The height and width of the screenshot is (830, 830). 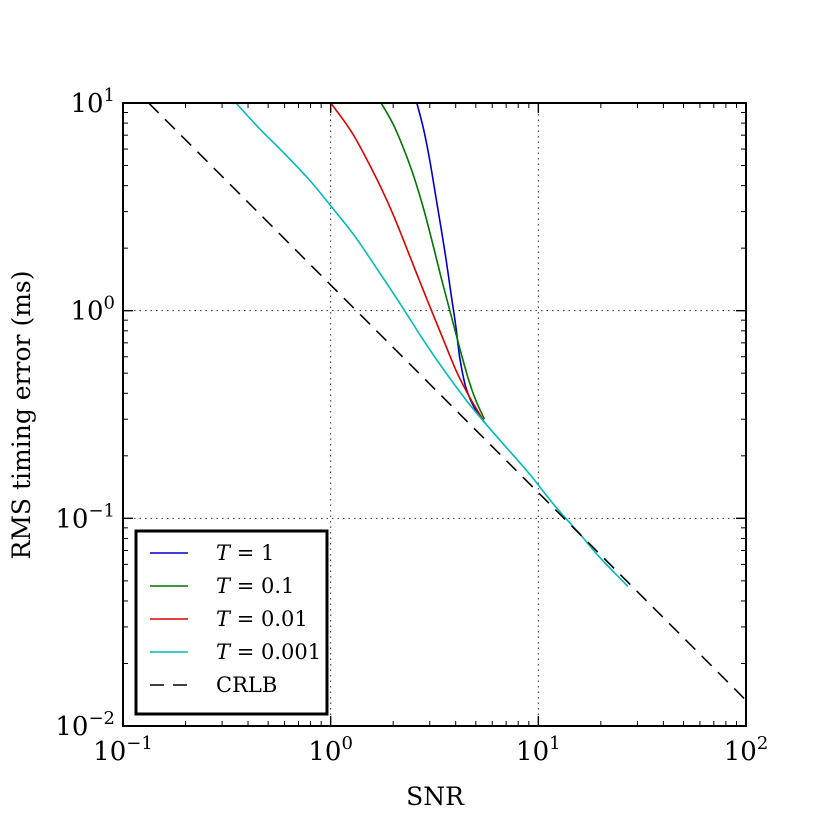 I want to click on y-tick-label: 10¹, so click(x=92, y=102).